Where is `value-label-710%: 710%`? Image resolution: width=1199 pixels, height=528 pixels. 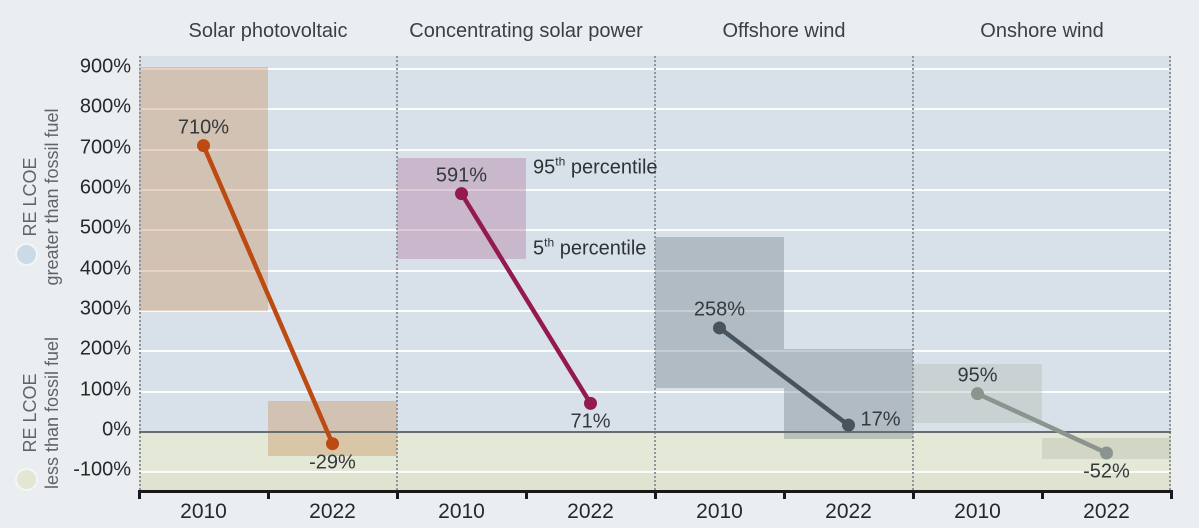
value-label-710%: 710% is located at coordinates (203, 127).